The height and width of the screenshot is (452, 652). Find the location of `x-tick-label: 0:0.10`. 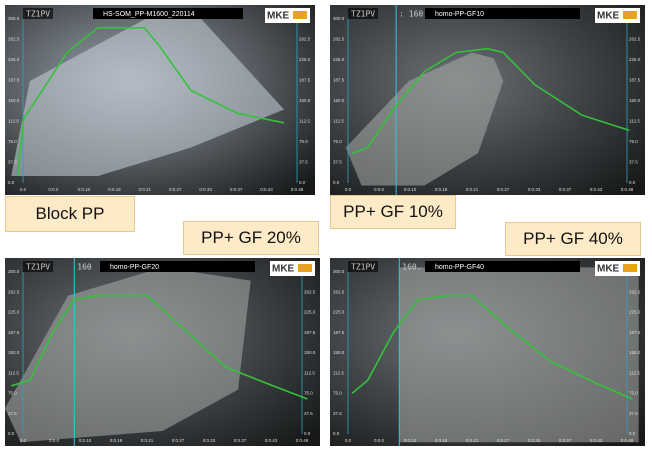

x-tick-label: 0:0.10 is located at coordinates (85, 440).